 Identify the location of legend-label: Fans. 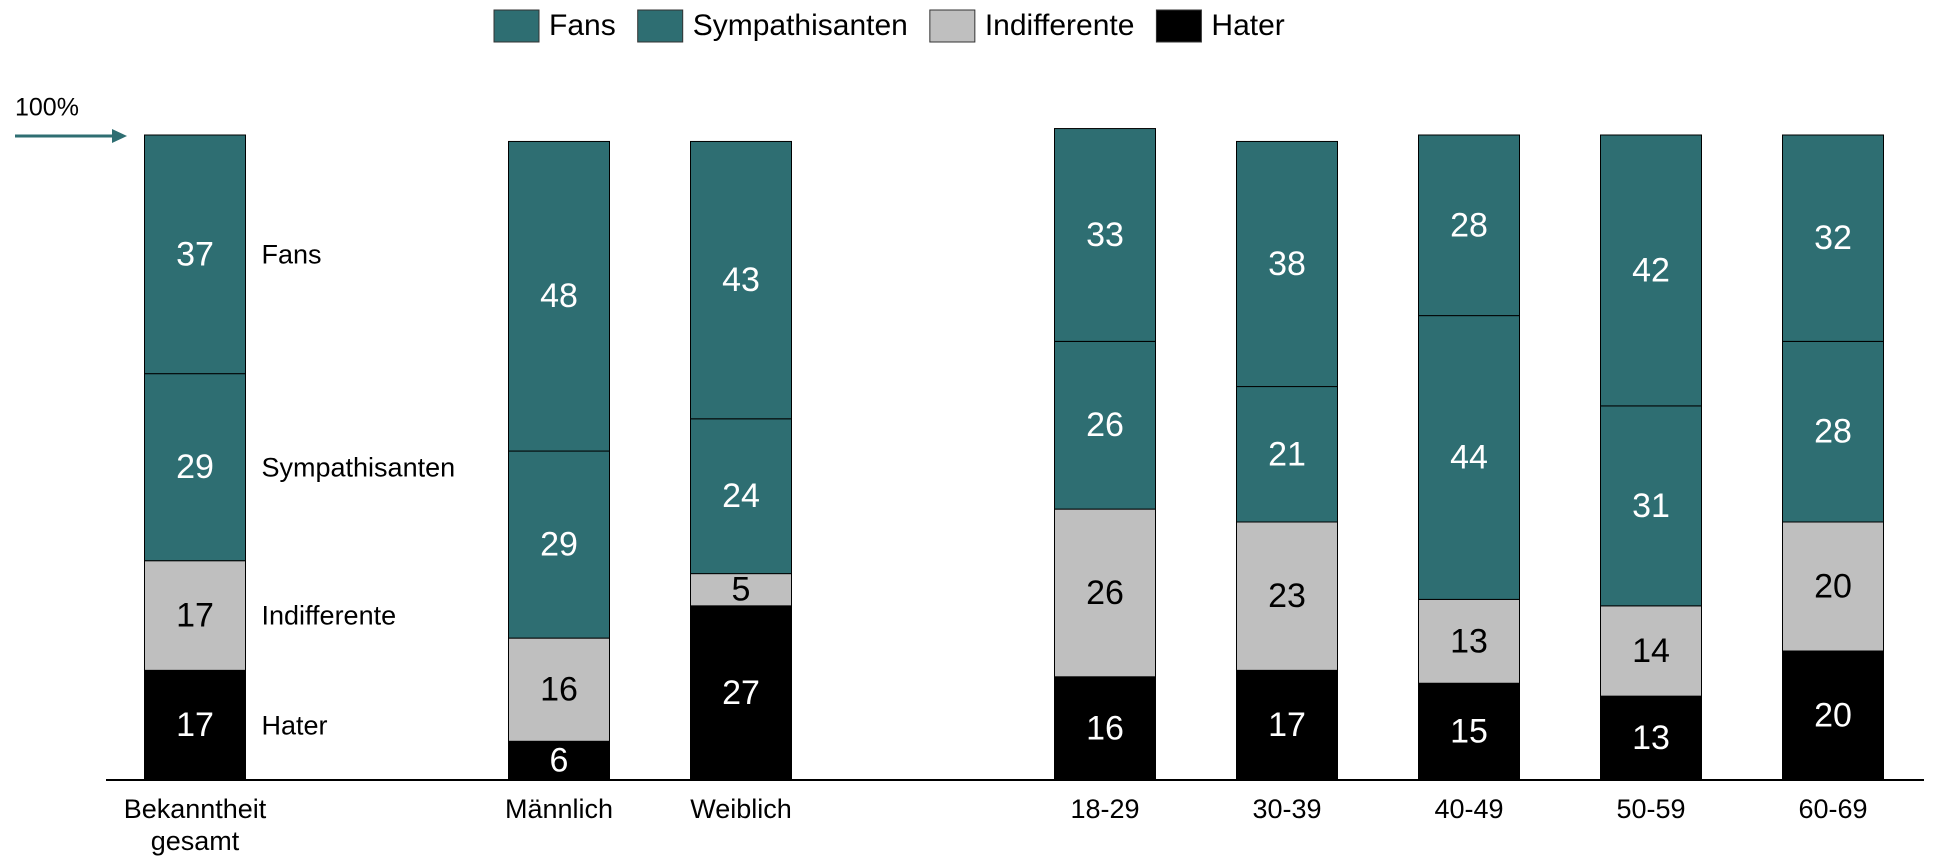
(582, 25).